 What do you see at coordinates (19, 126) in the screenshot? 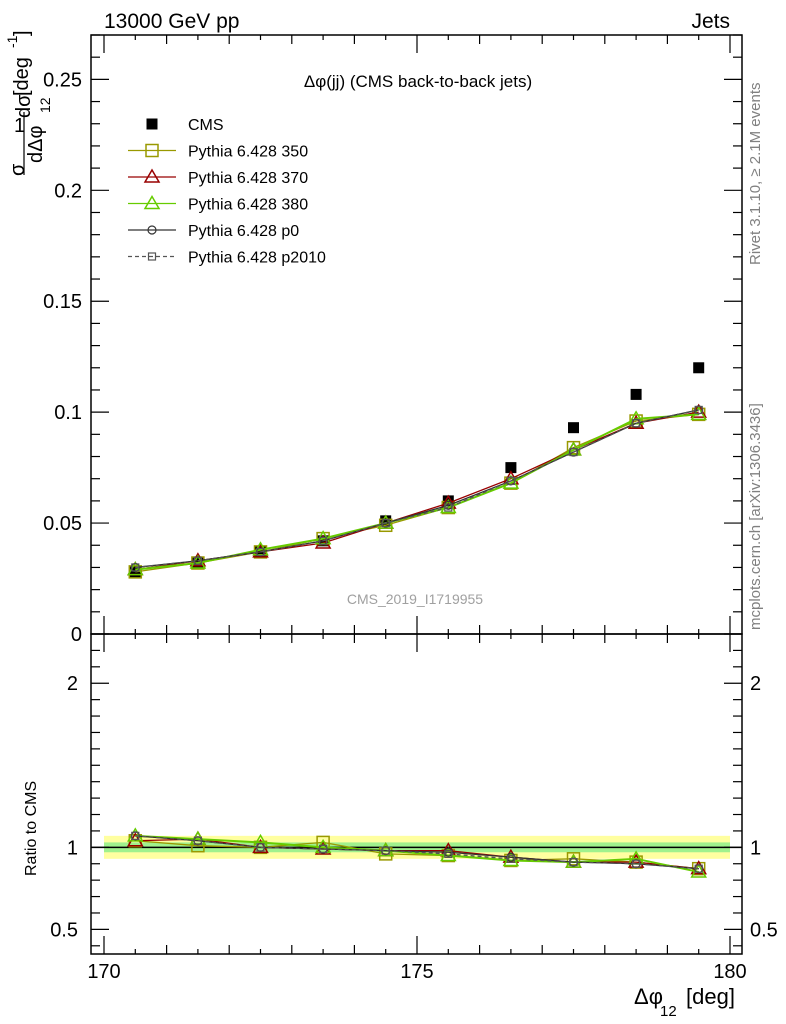
I see `y-label-num: 1` at bounding box center [19, 126].